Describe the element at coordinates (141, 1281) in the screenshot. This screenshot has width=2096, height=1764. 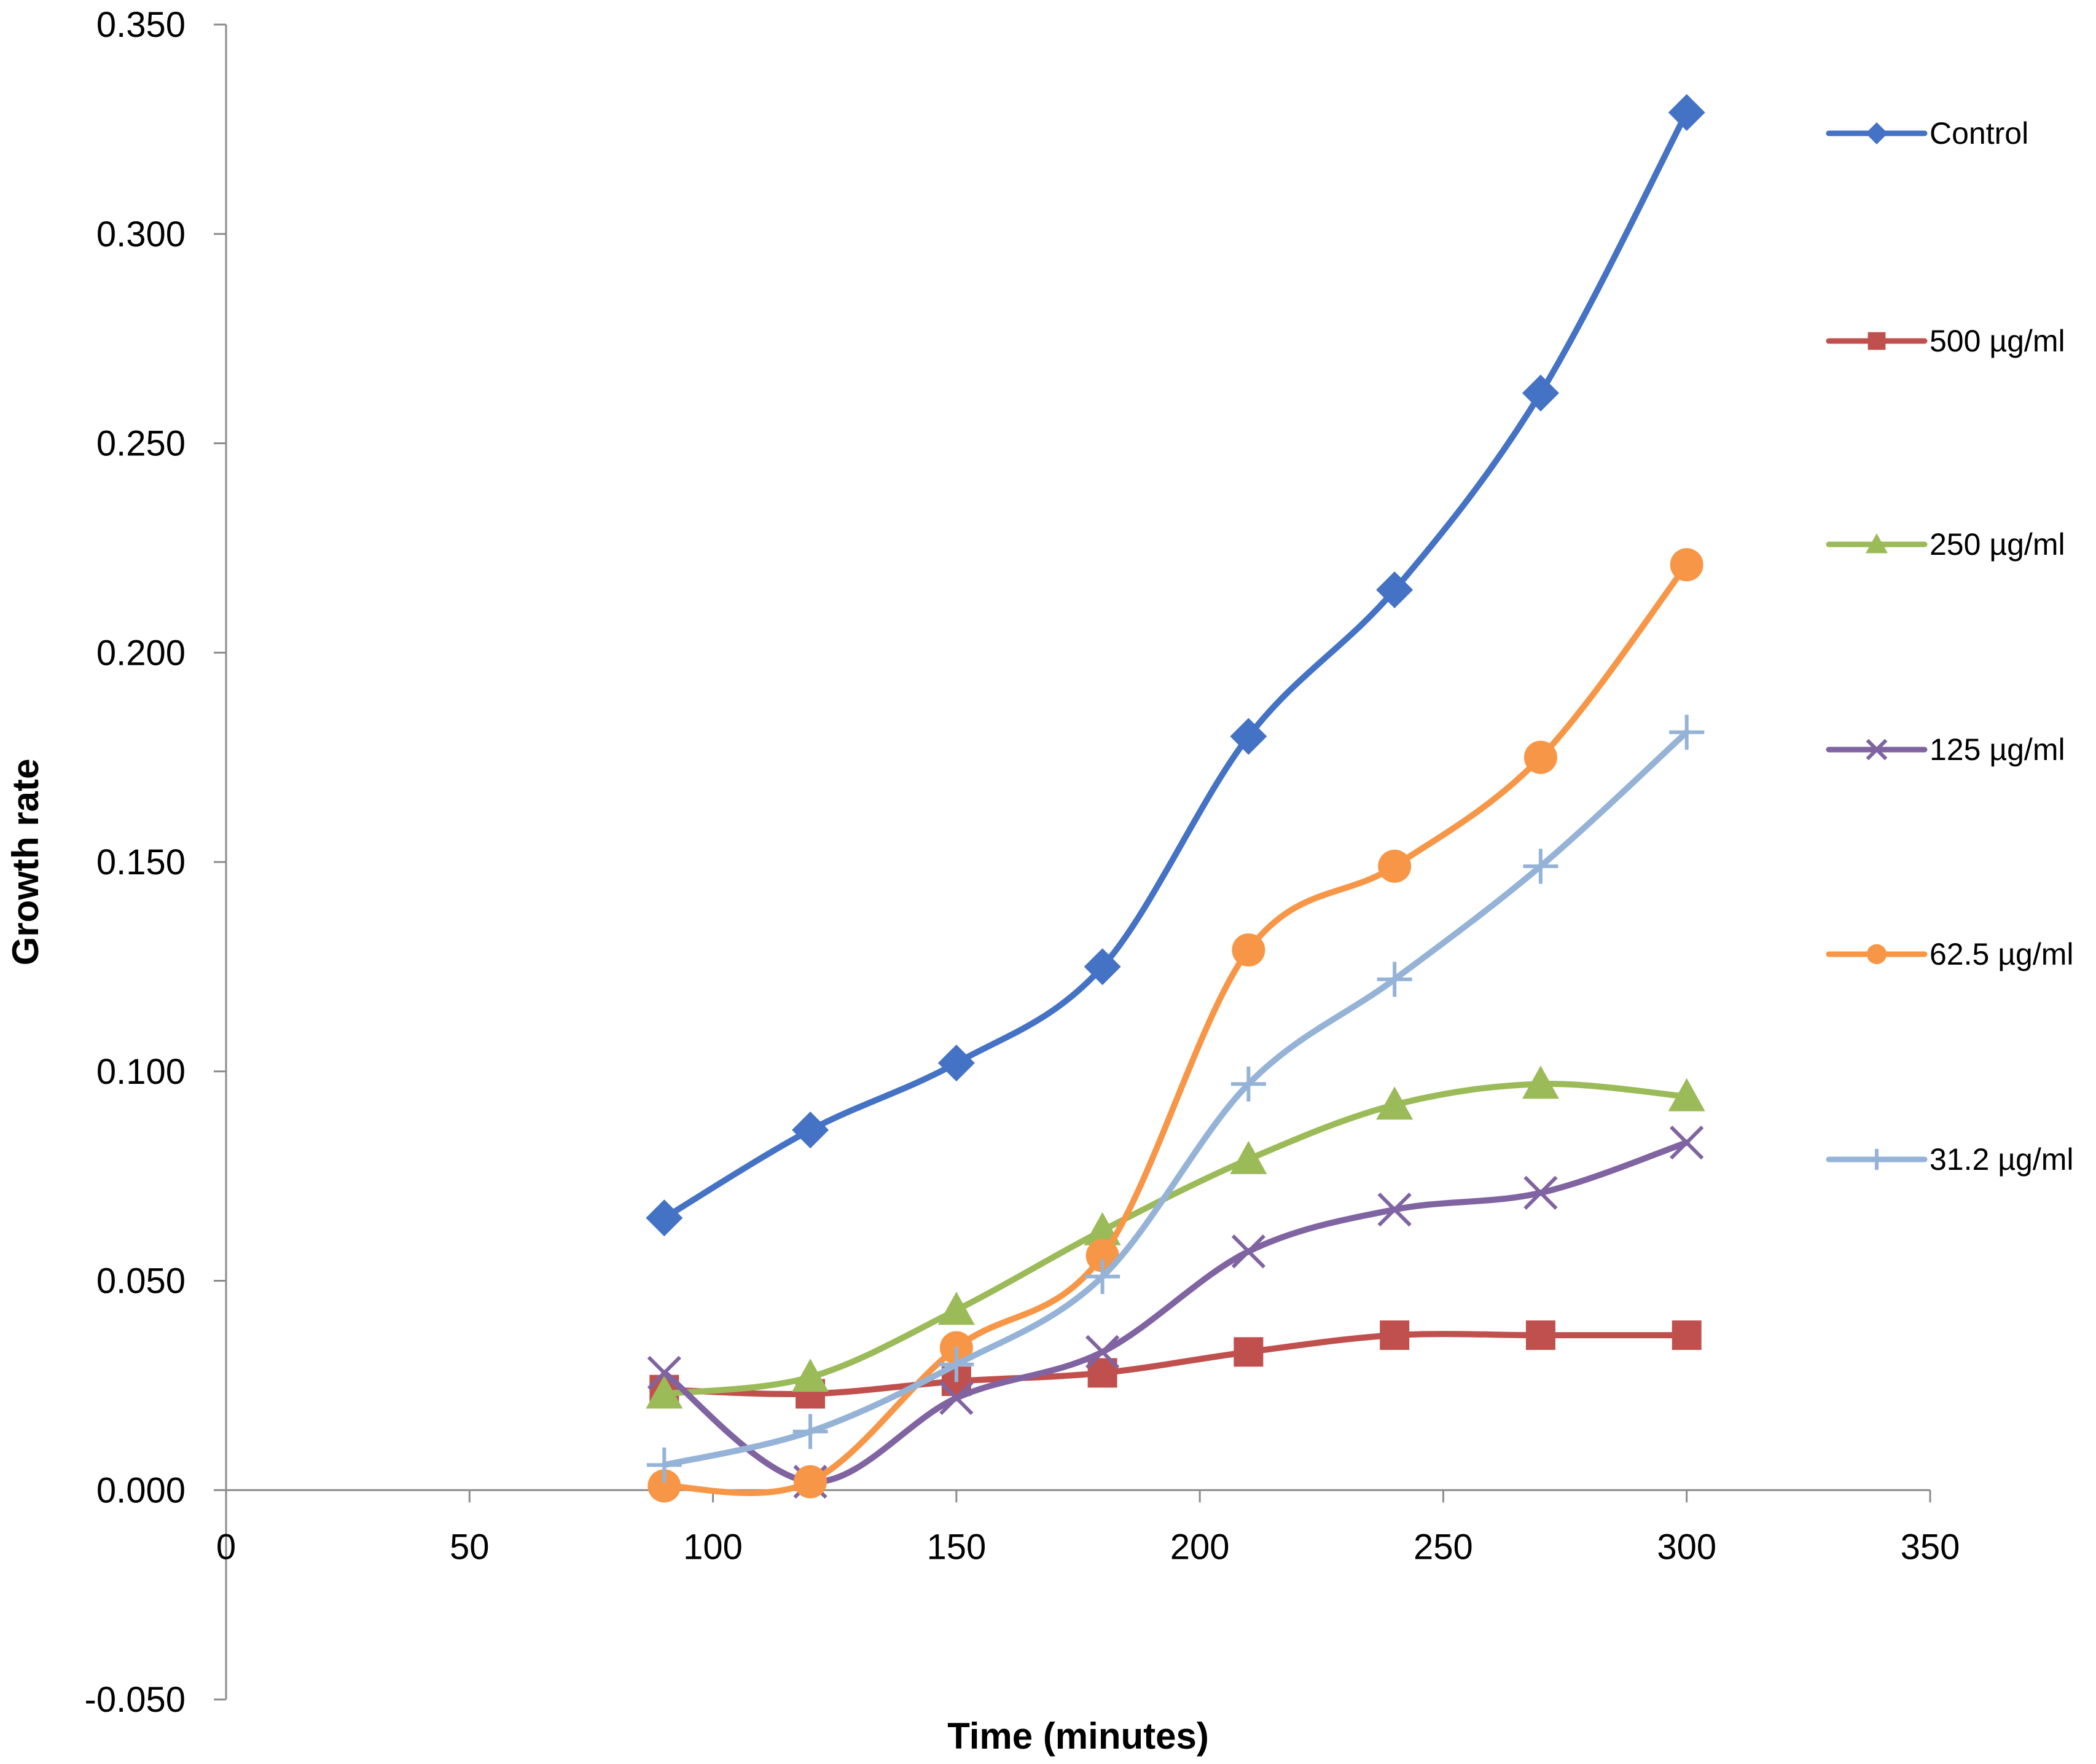
I see `y-tick-label: 0.050` at that location.